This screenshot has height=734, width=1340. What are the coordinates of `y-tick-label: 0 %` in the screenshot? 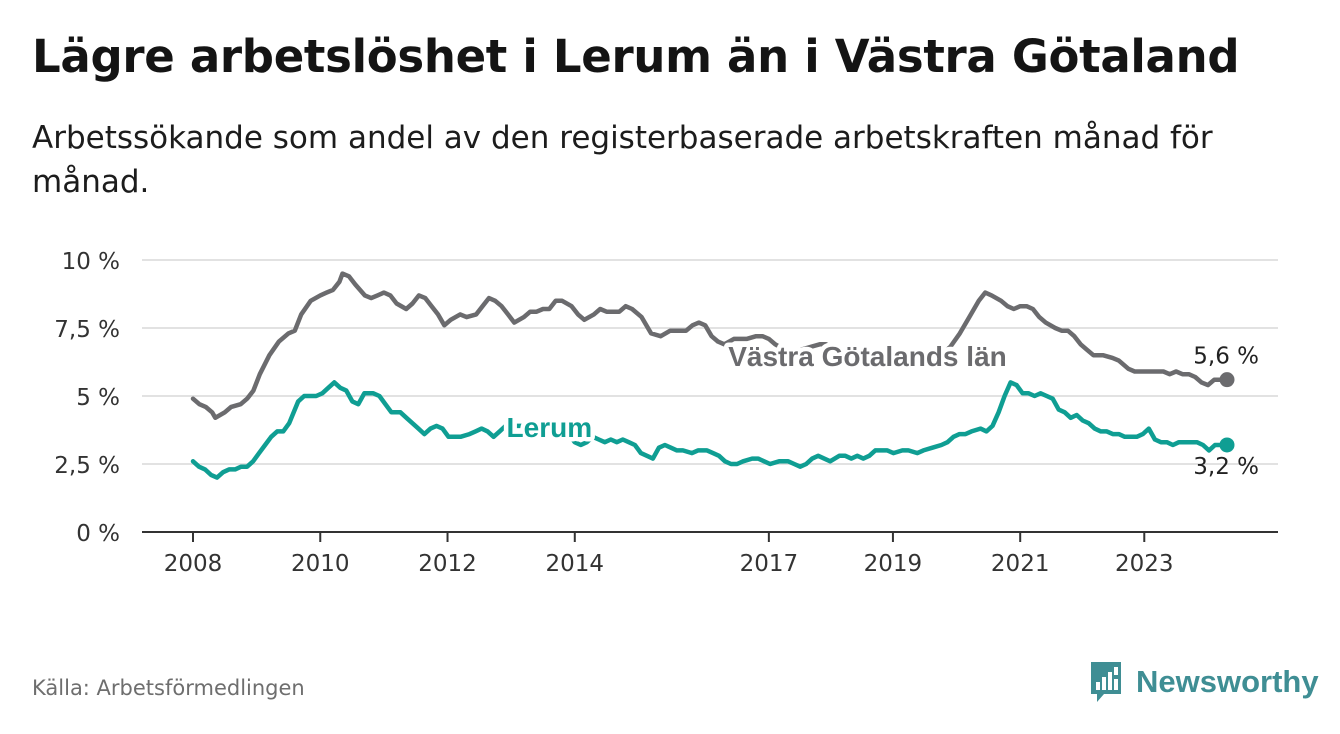 It's located at (98, 534).